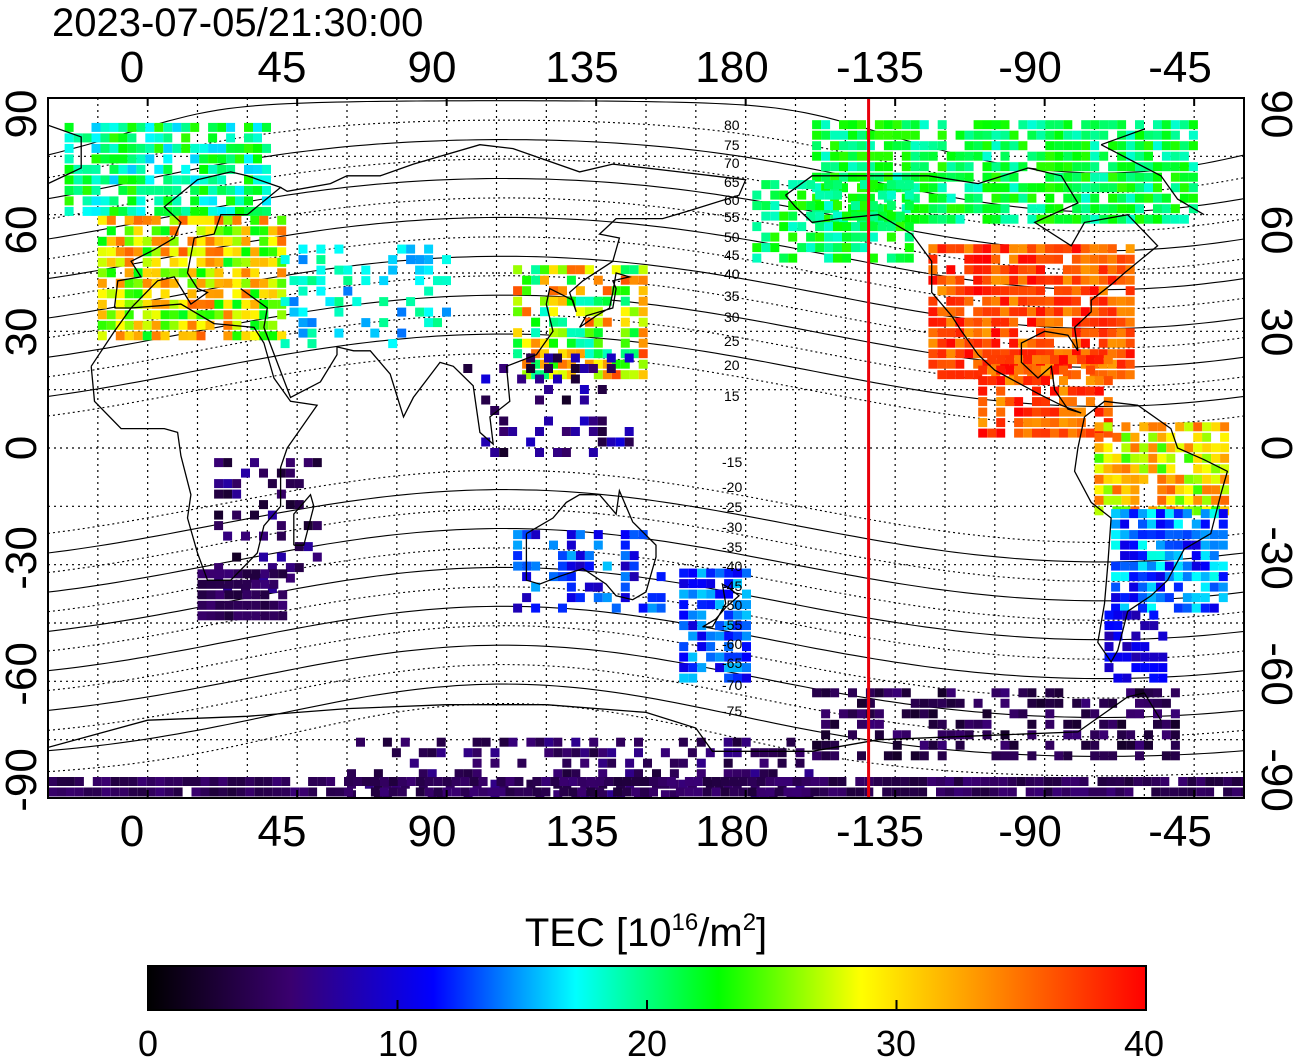 The image size is (1294, 1062). I want to click on contour-label: -45, so click(732, 586).